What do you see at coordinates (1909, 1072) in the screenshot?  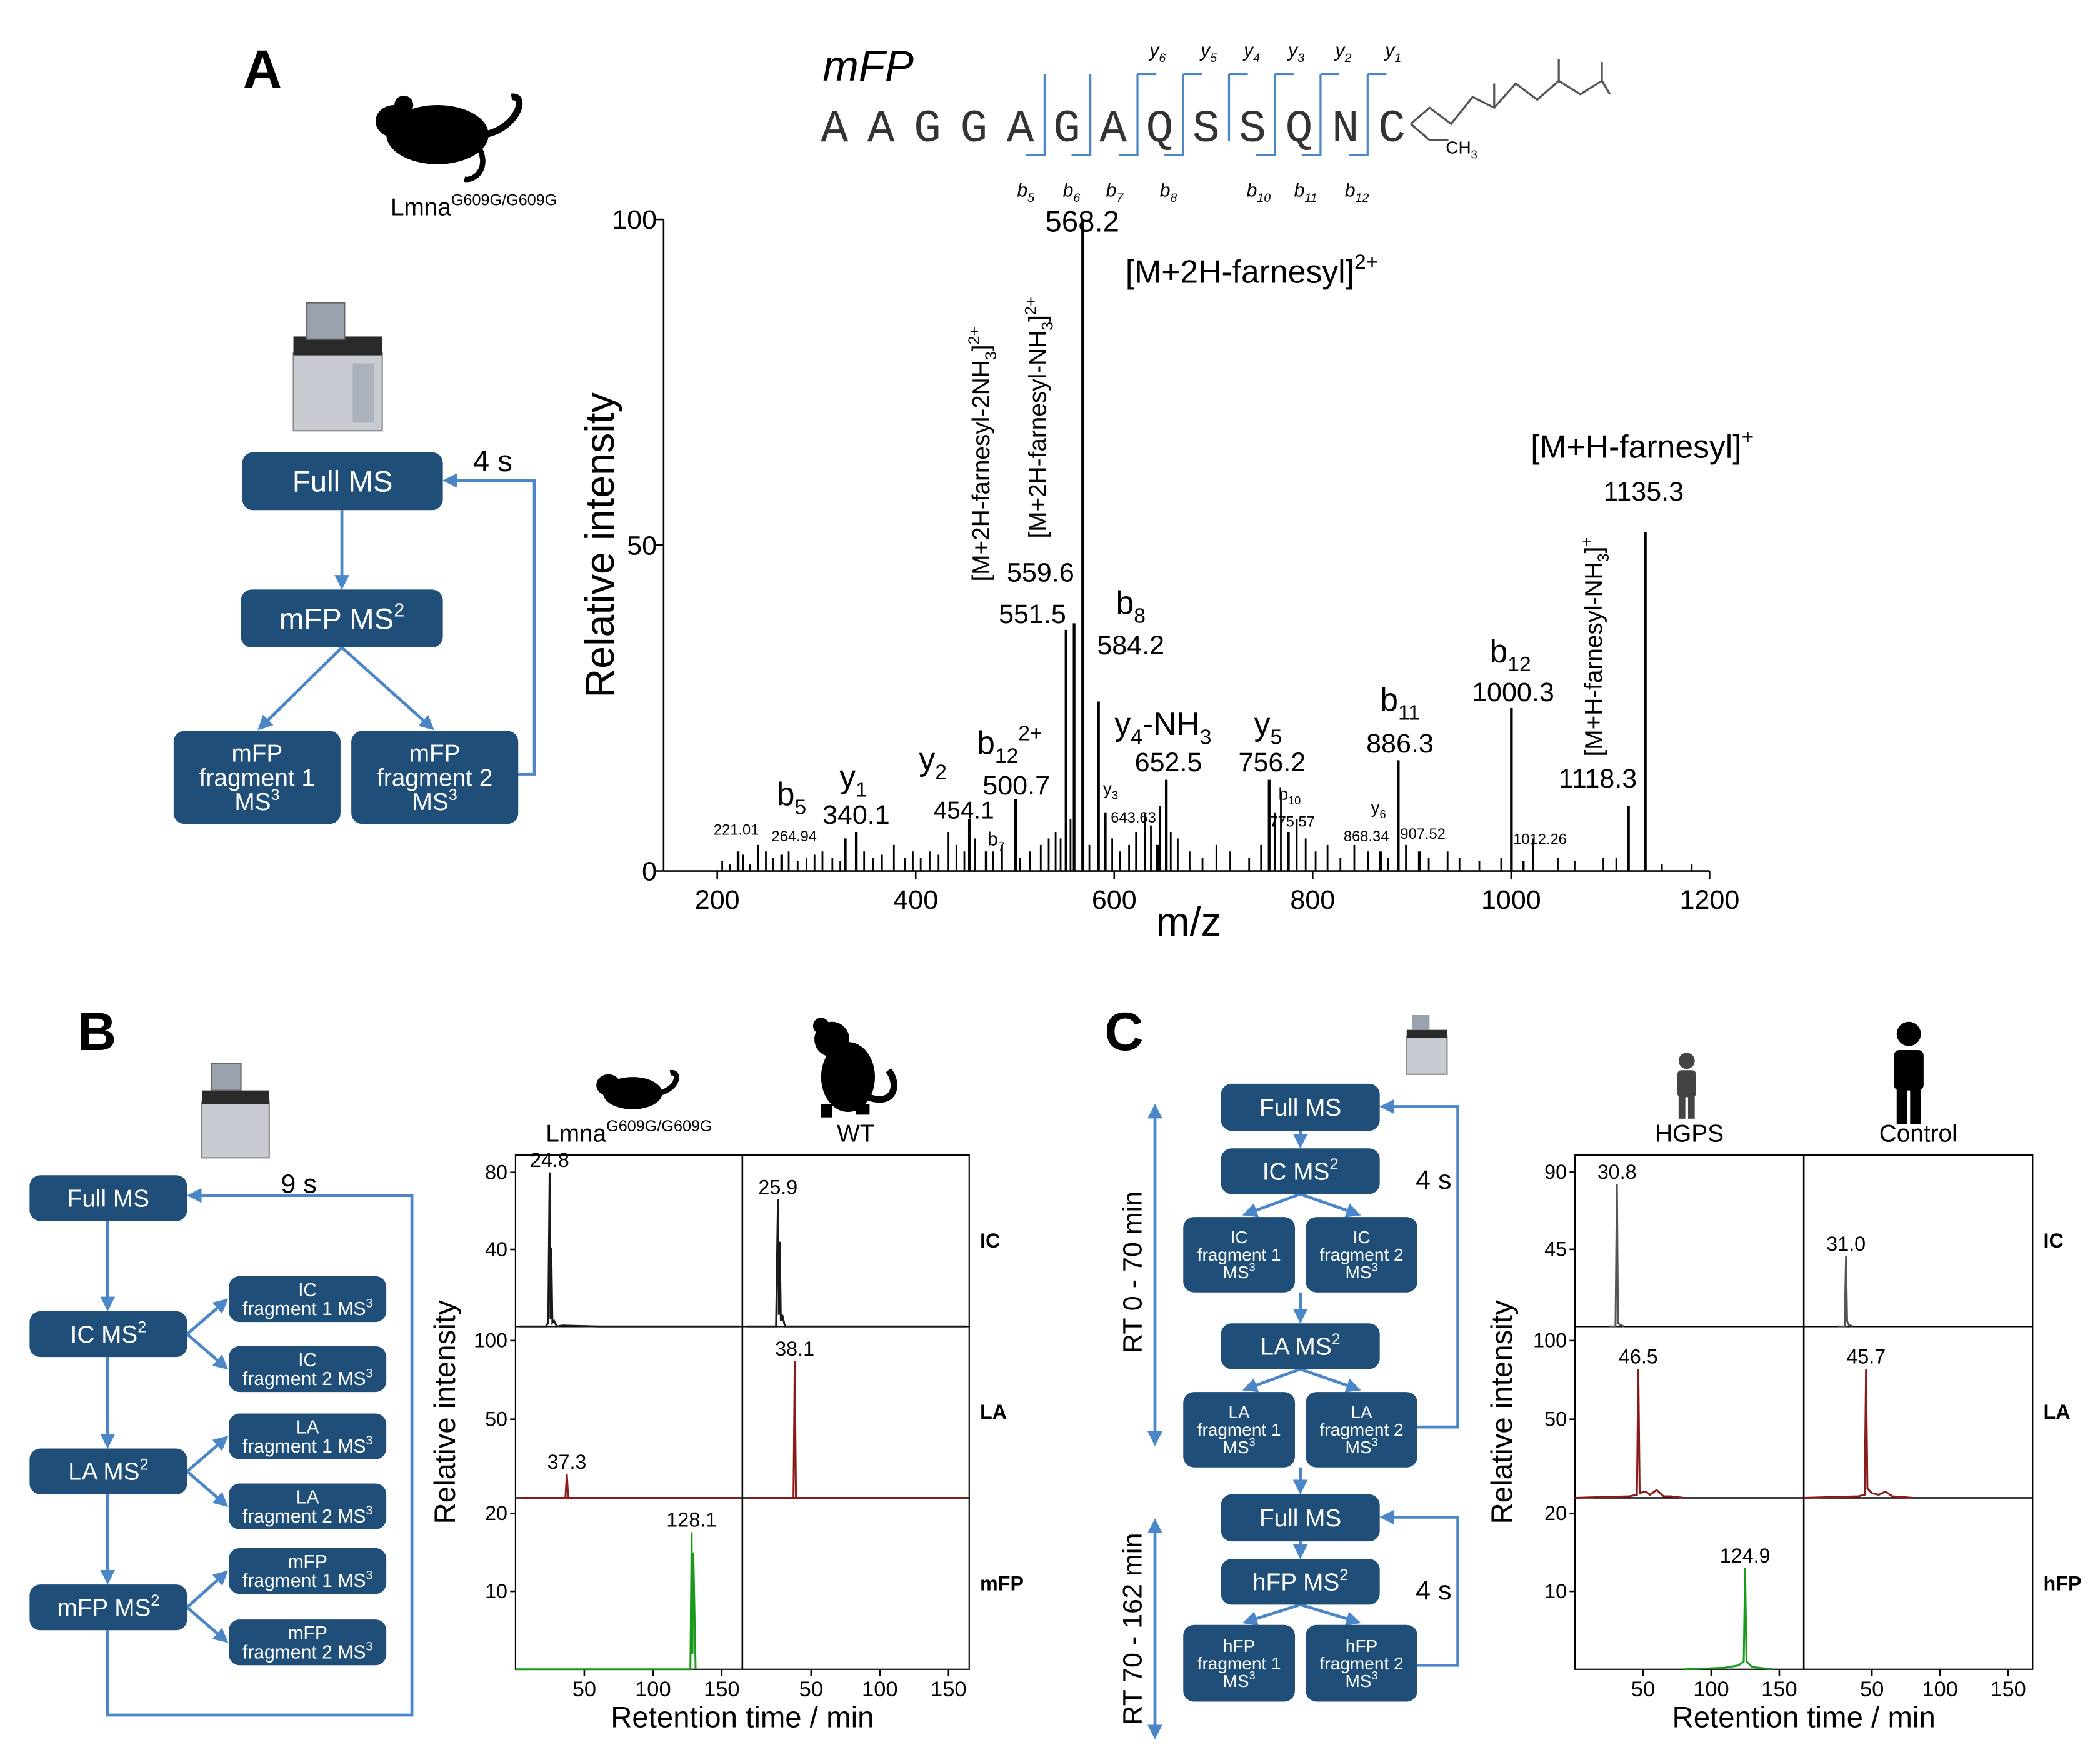 I see `adult-icon` at bounding box center [1909, 1072].